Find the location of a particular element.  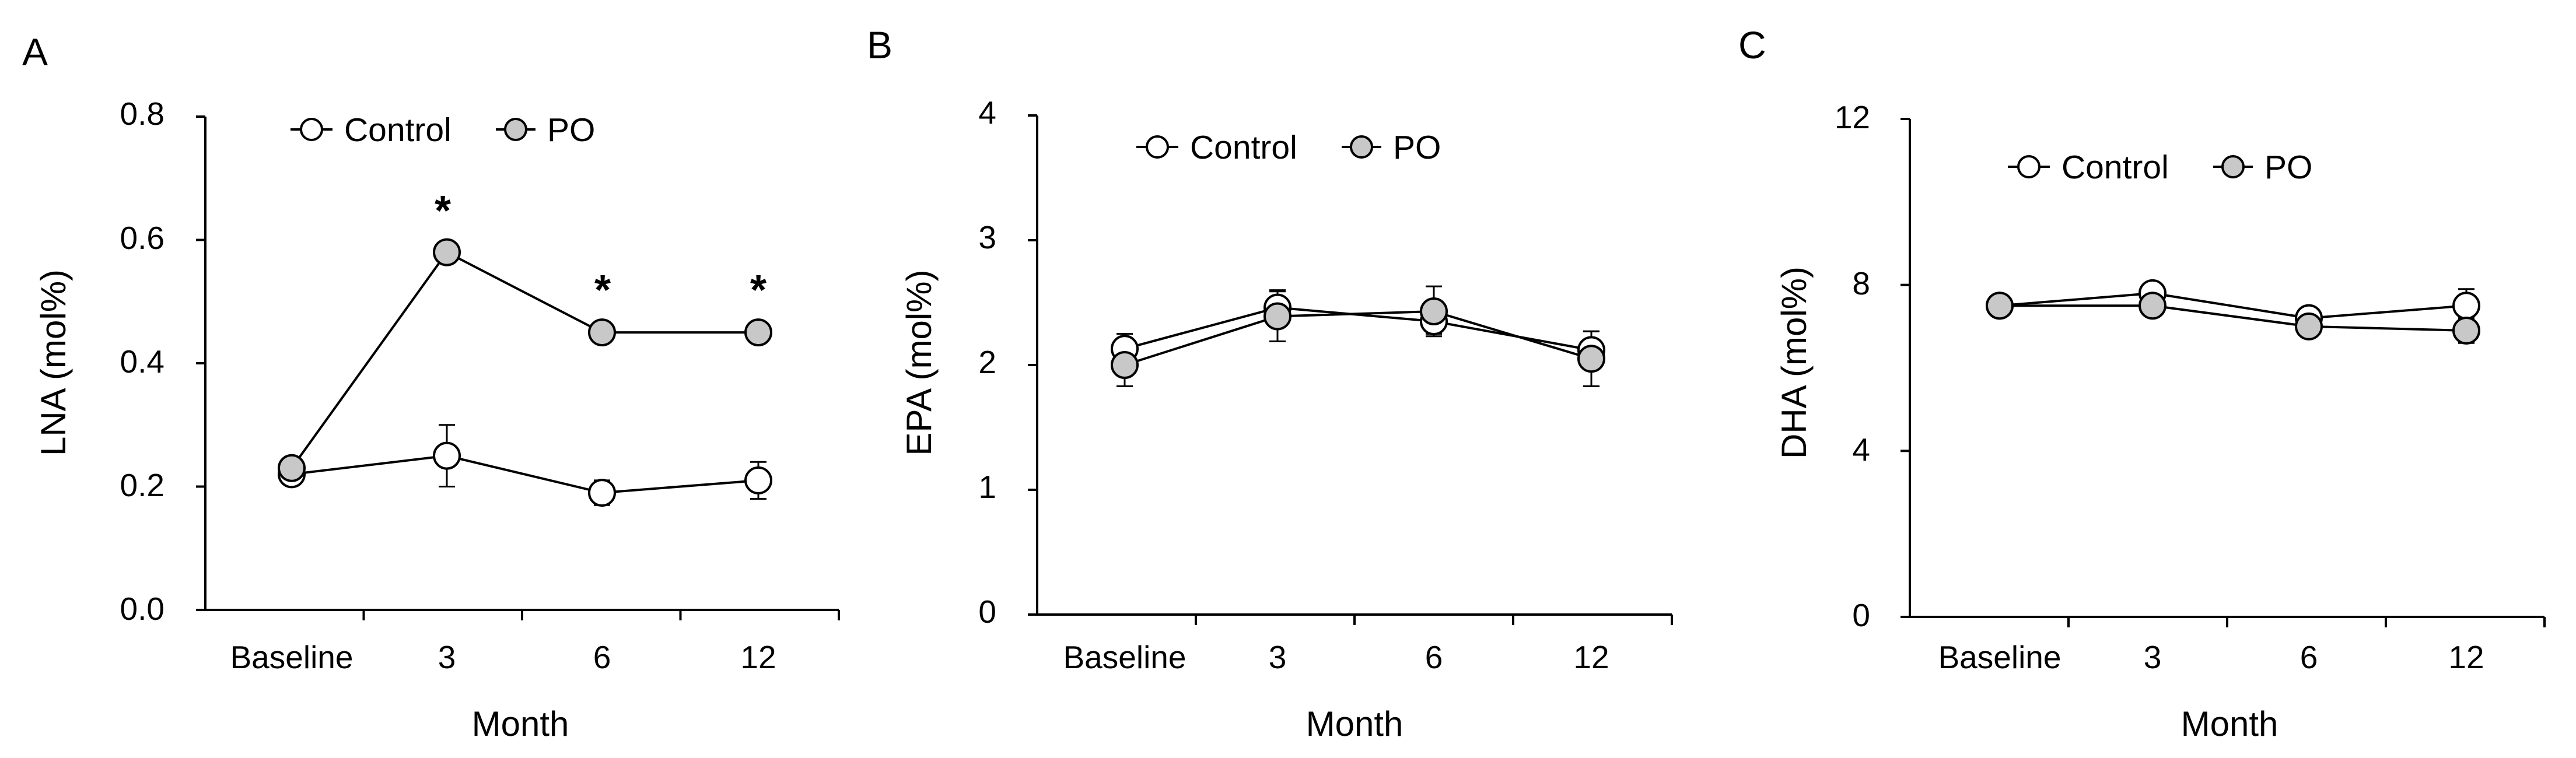

panel-label: C is located at coordinates (1752, 44).